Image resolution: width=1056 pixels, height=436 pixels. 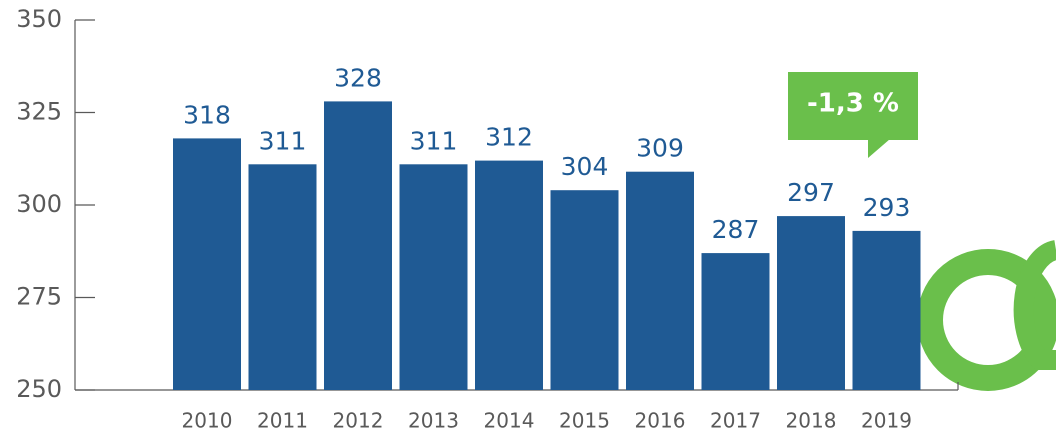 I want to click on y-tick-label: 350, so click(x=39, y=19).